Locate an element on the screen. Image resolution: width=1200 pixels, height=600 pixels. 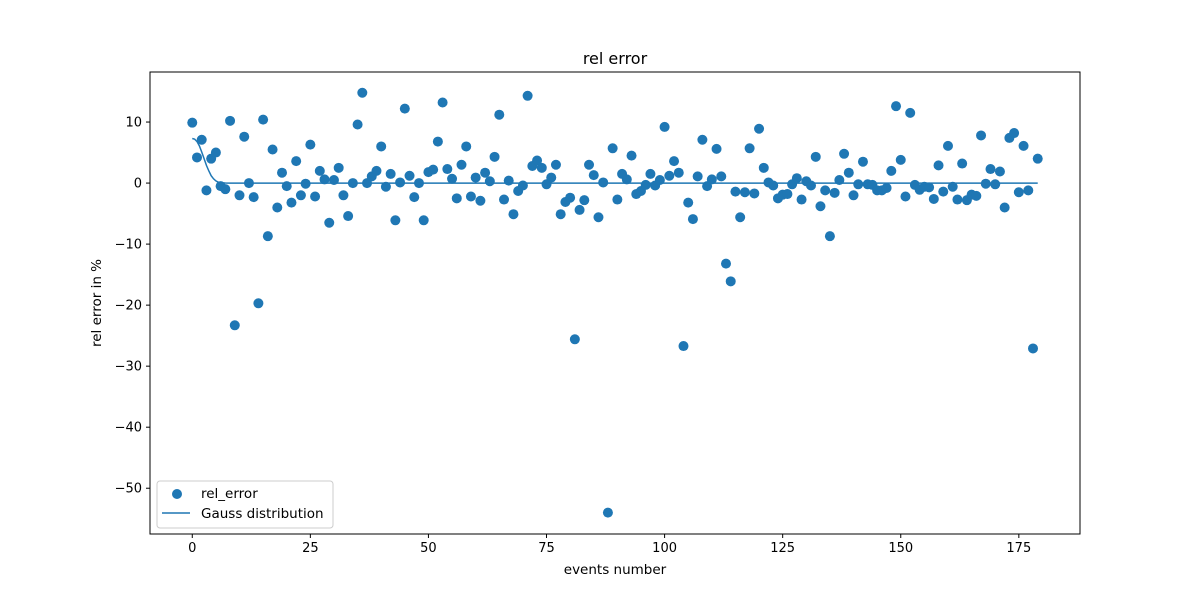
x-tick-label: 175 is located at coordinates (1018, 548).